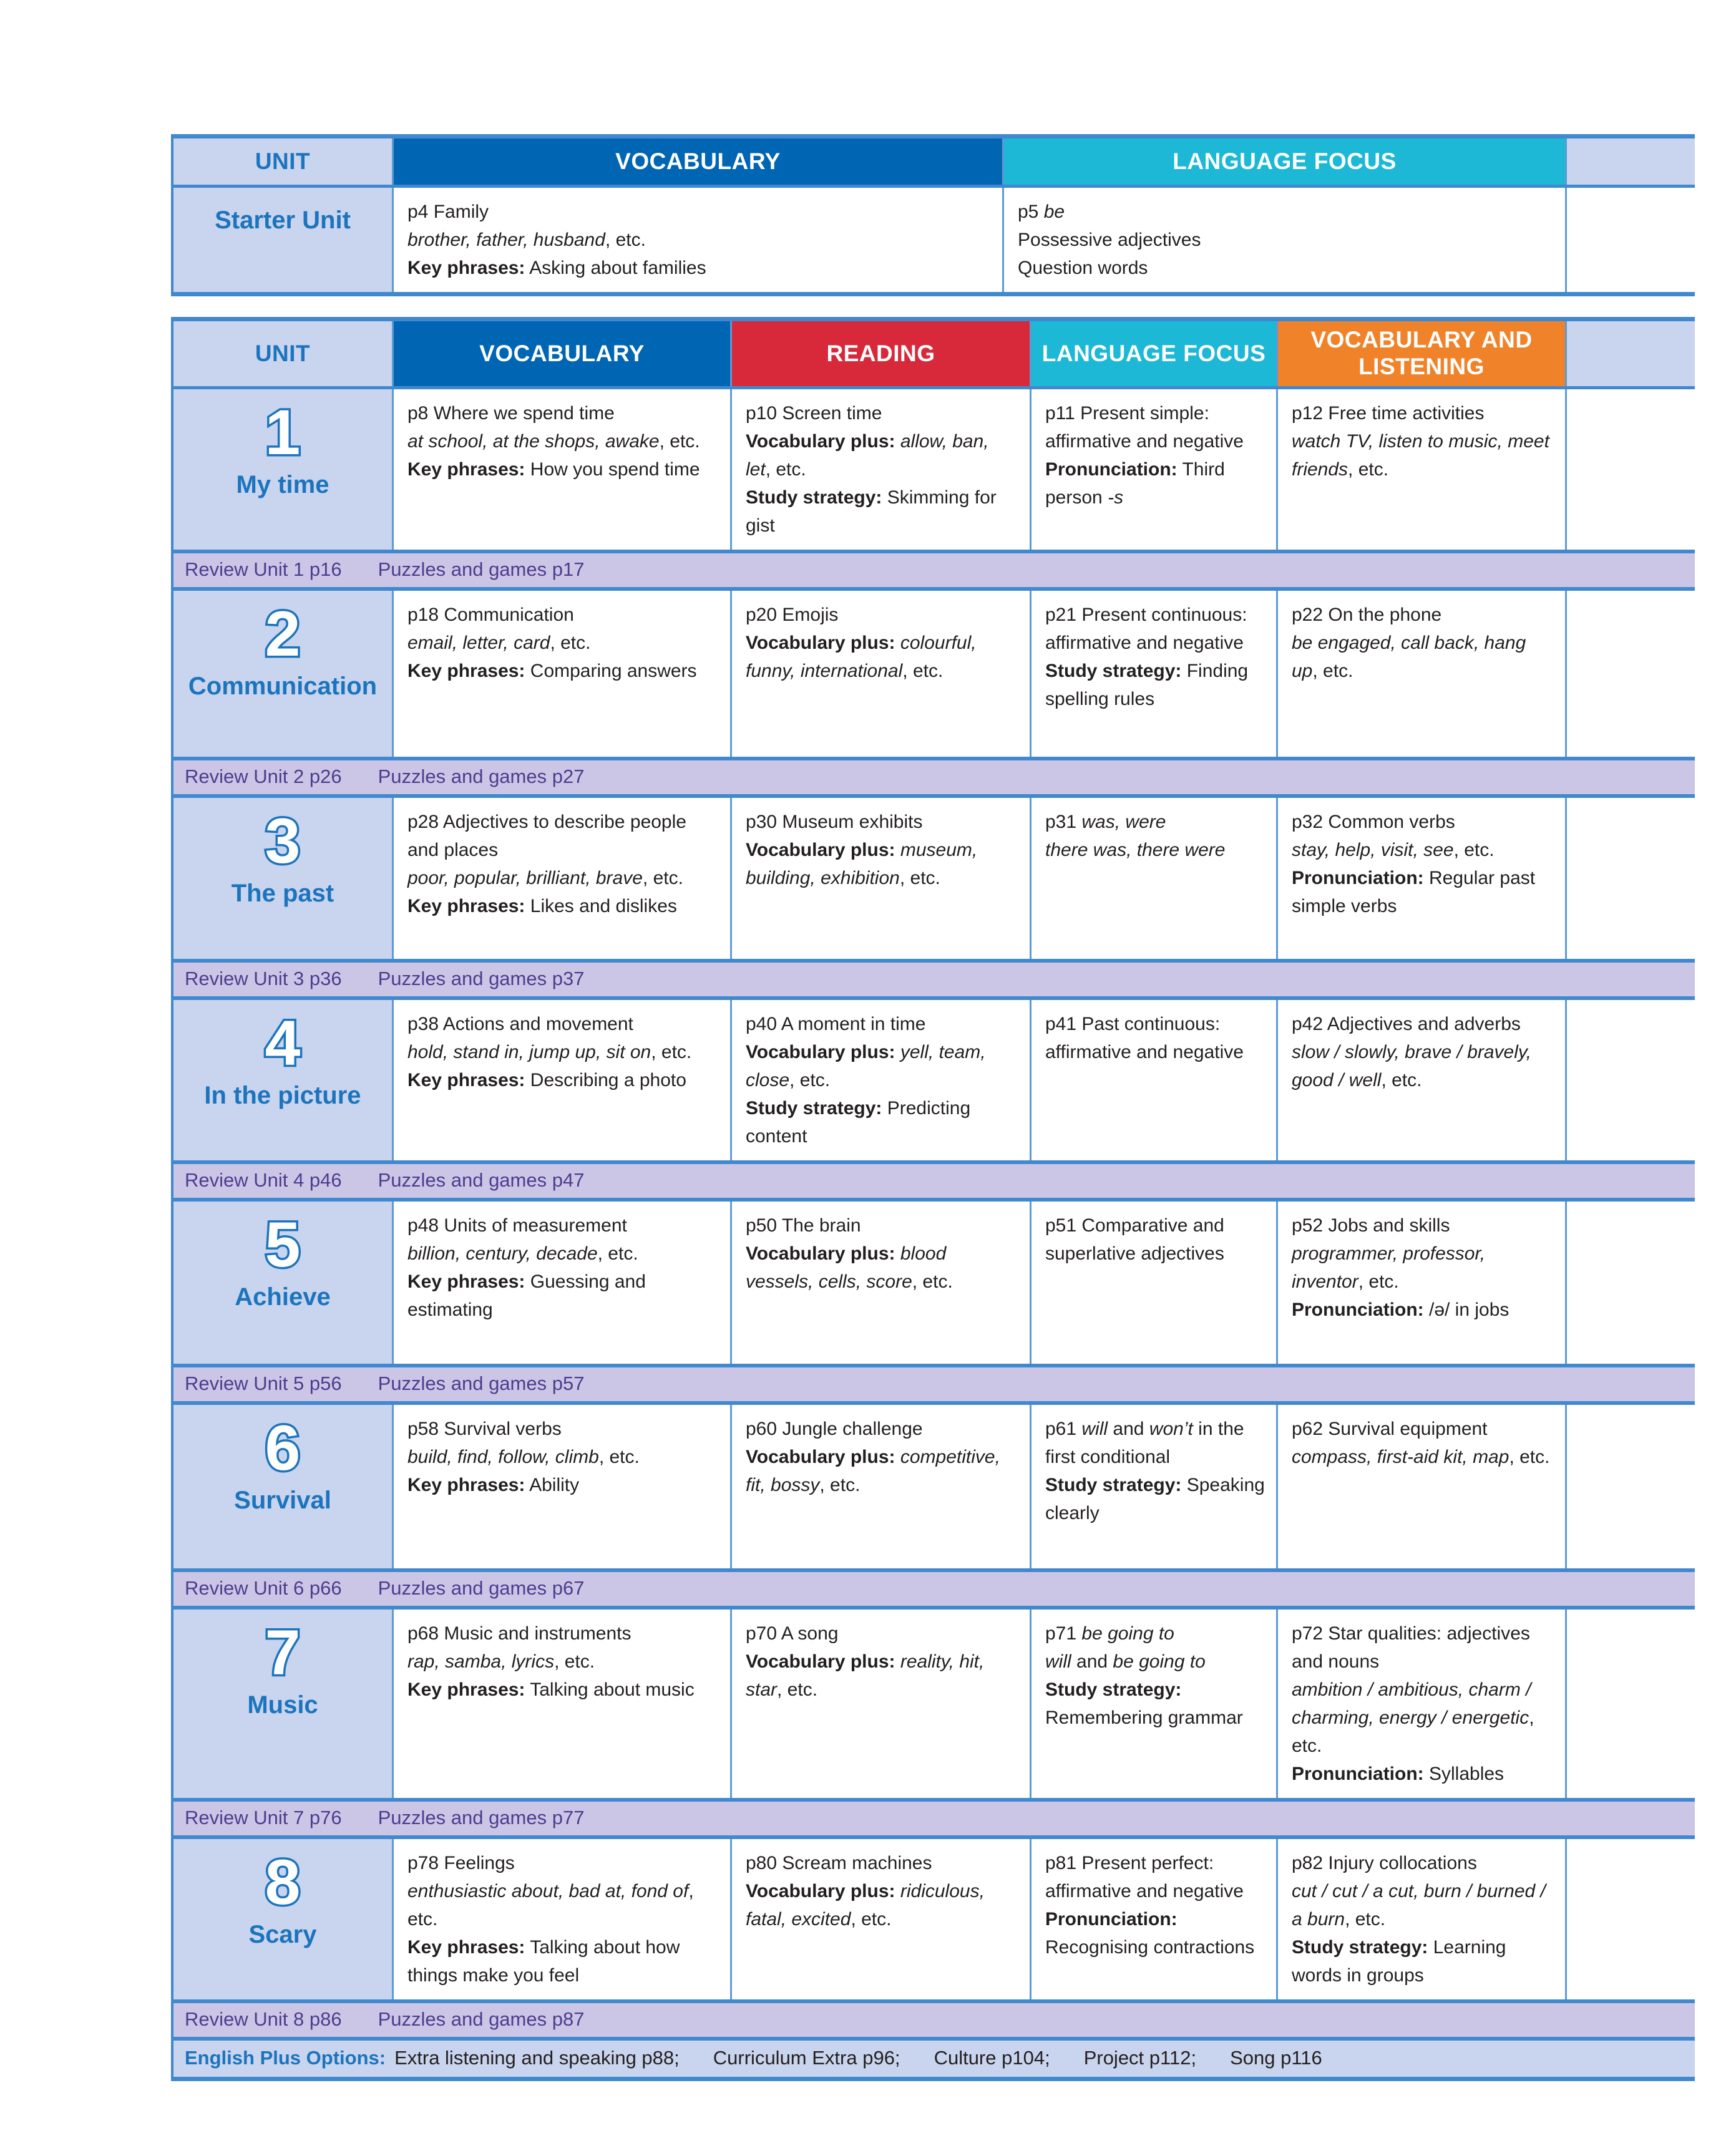 This screenshot has width=1736, height=2156. I want to click on text-line: p50 The brain, so click(803, 1225).